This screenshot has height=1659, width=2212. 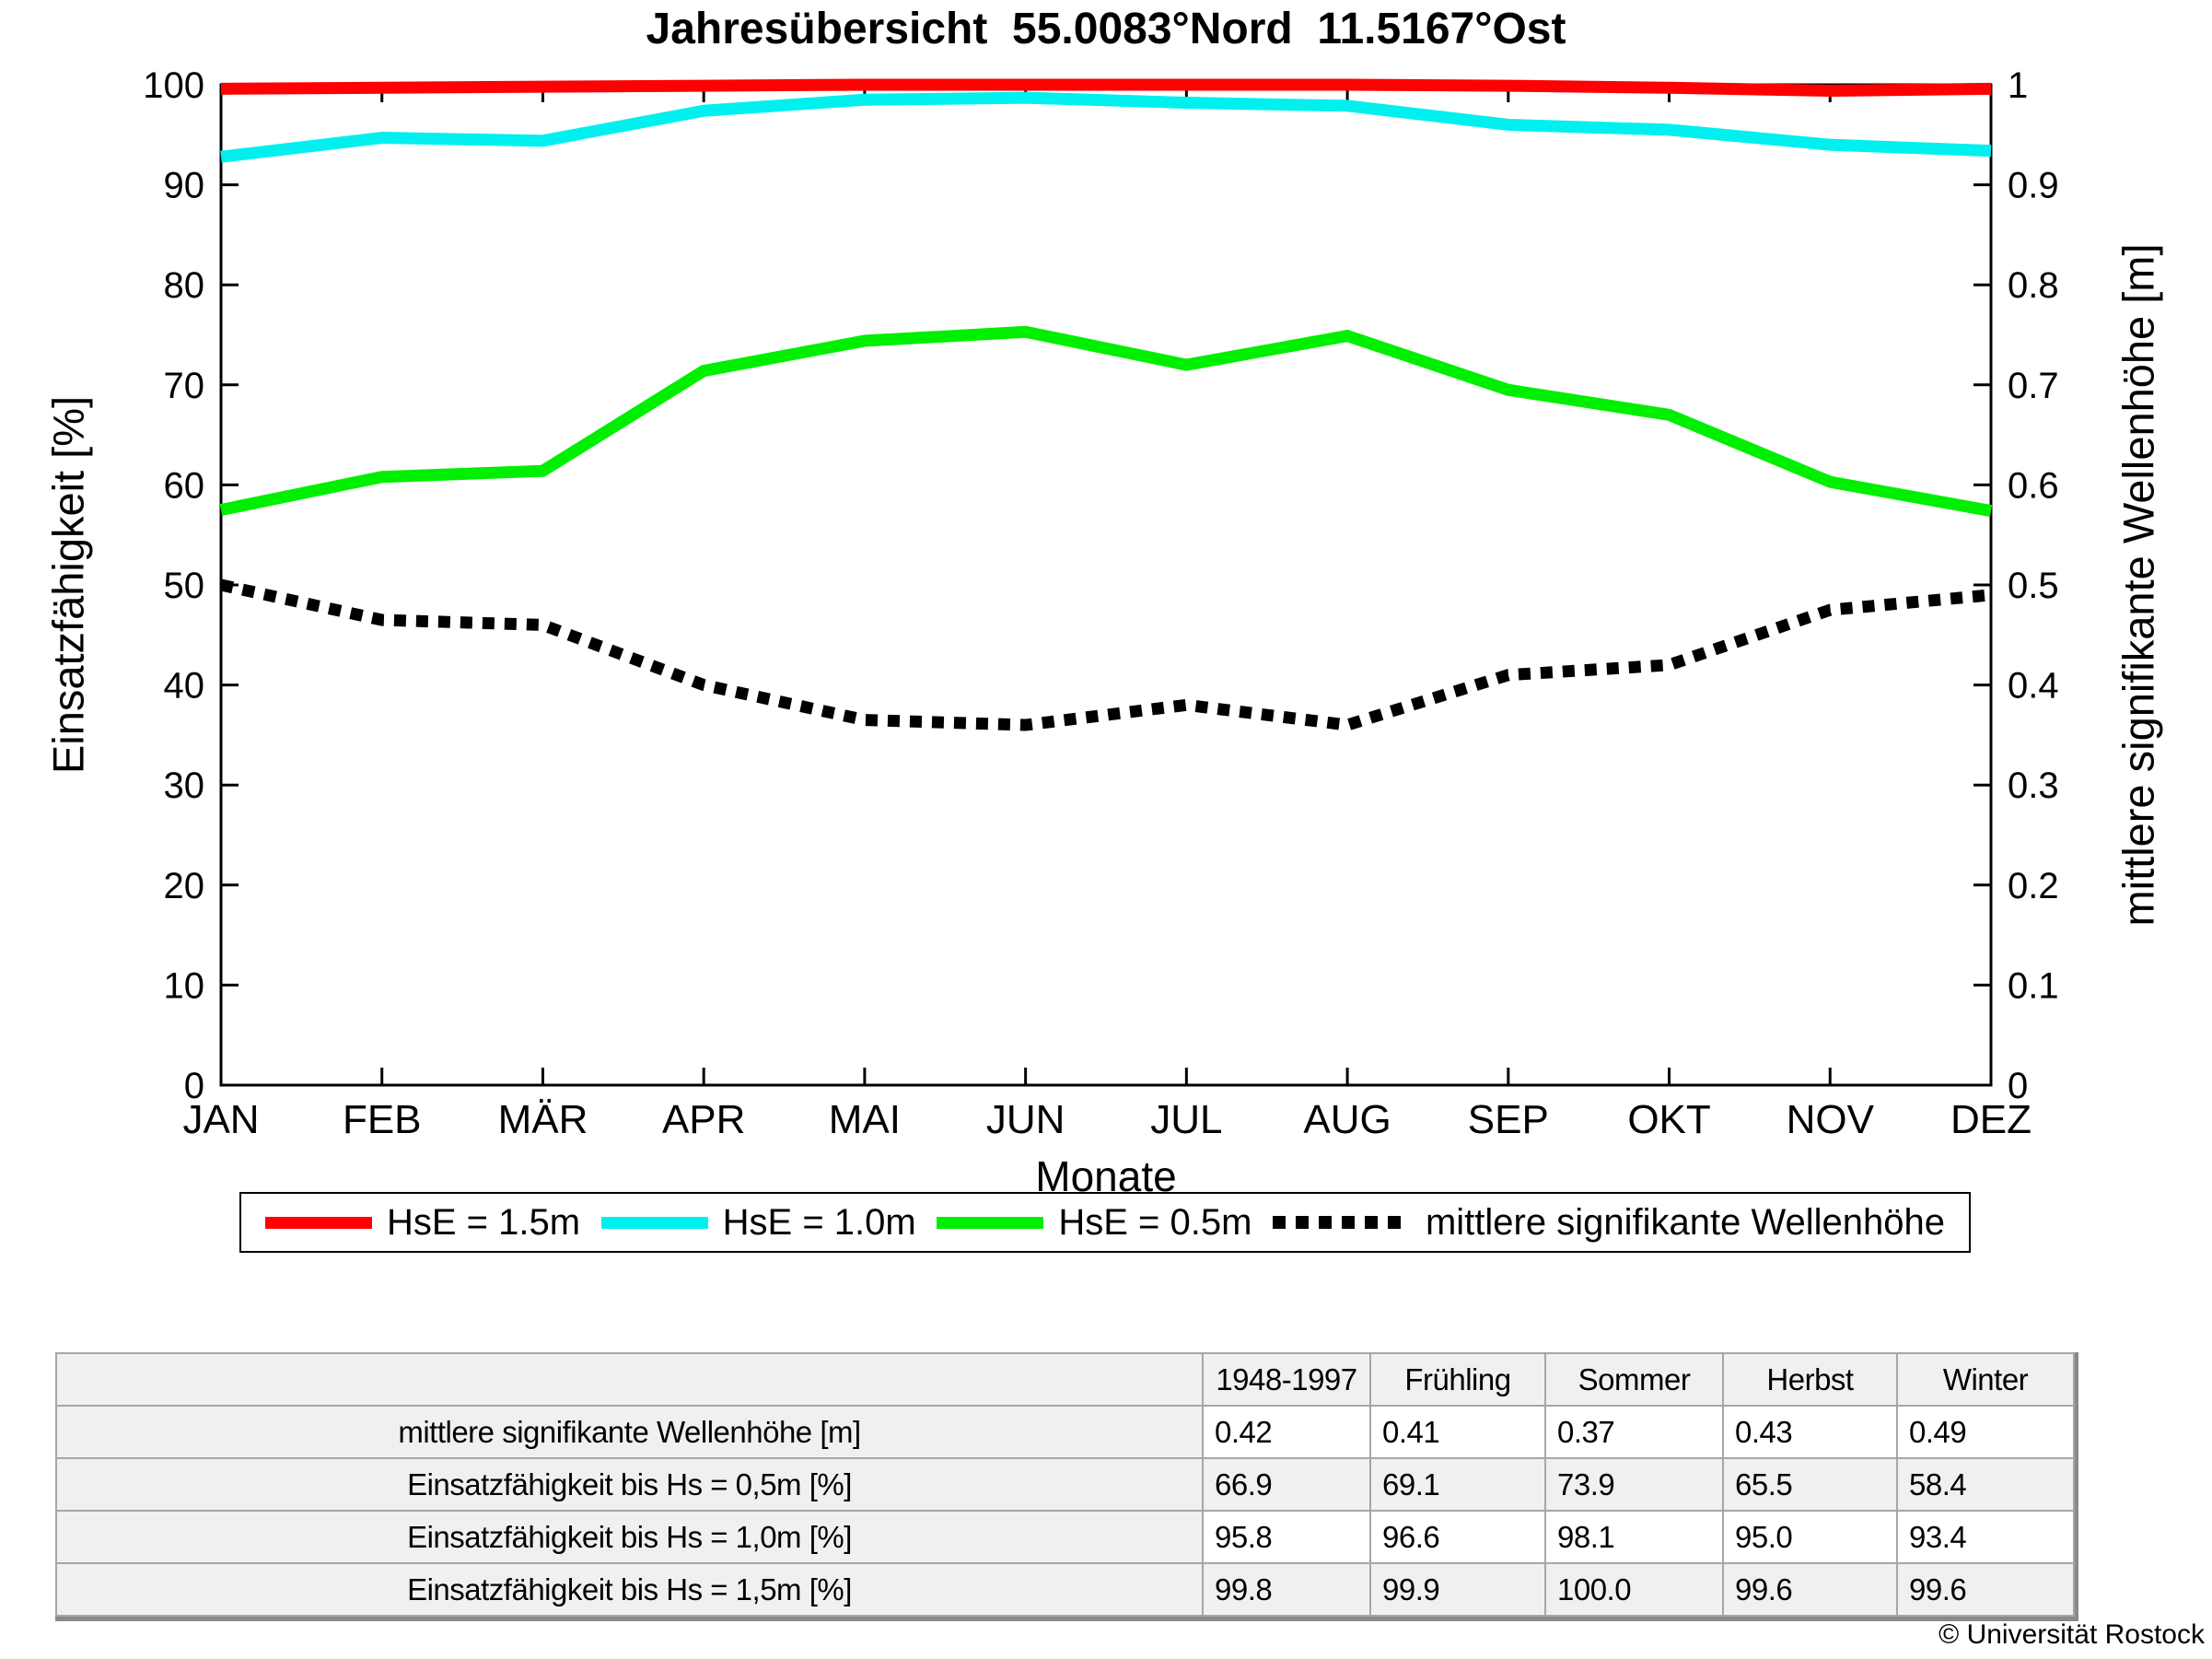 What do you see at coordinates (185, 186) in the screenshot?
I see `y-left-tick-label: 90` at bounding box center [185, 186].